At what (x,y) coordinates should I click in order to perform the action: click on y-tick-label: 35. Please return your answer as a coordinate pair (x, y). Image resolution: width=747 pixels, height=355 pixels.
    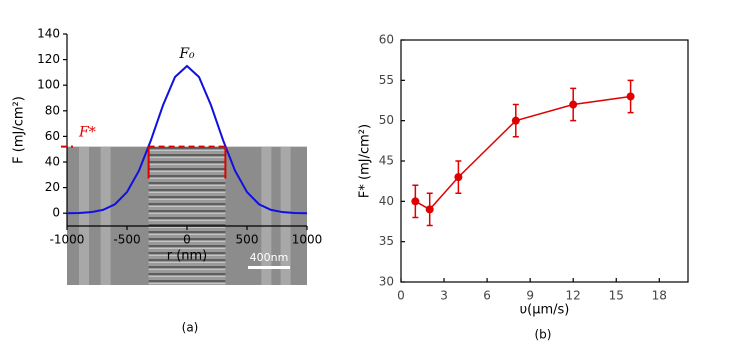
    Looking at the image, I should click on (386, 241).